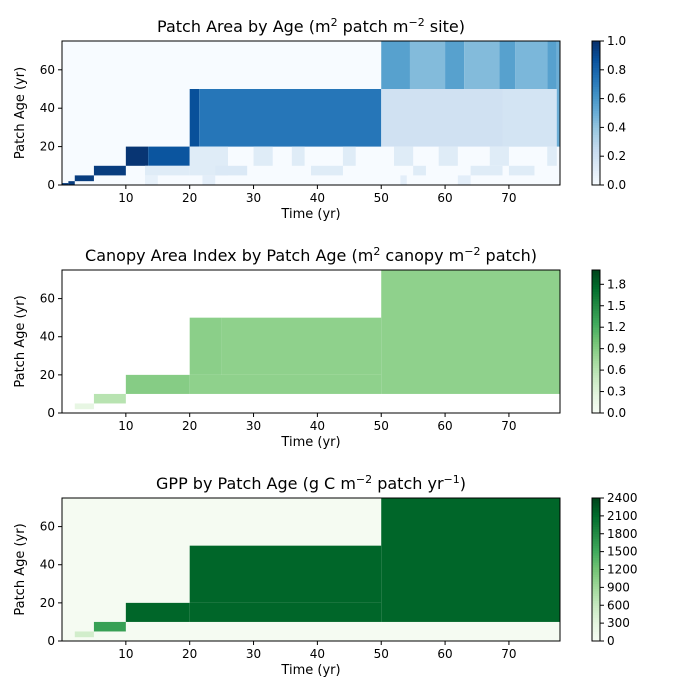  Describe the element at coordinates (310, 442) in the screenshot. I see `x-axis-label: Time (yr)` at that location.